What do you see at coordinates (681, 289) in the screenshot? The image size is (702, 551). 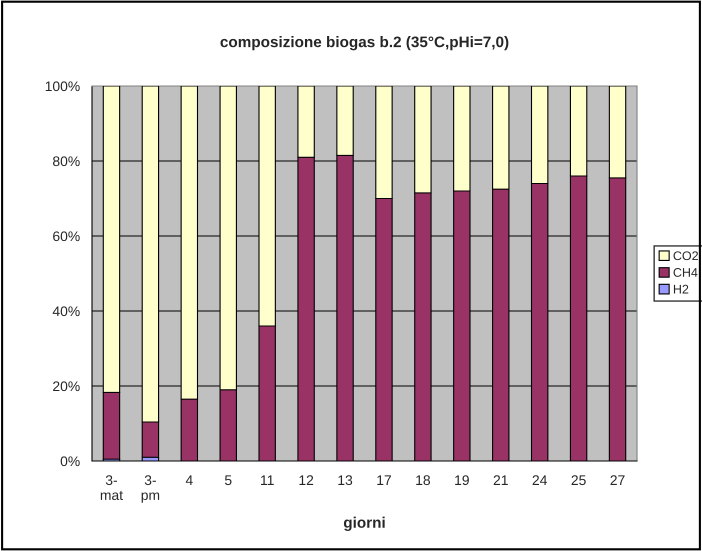 I see `legend-label: H2` at bounding box center [681, 289].